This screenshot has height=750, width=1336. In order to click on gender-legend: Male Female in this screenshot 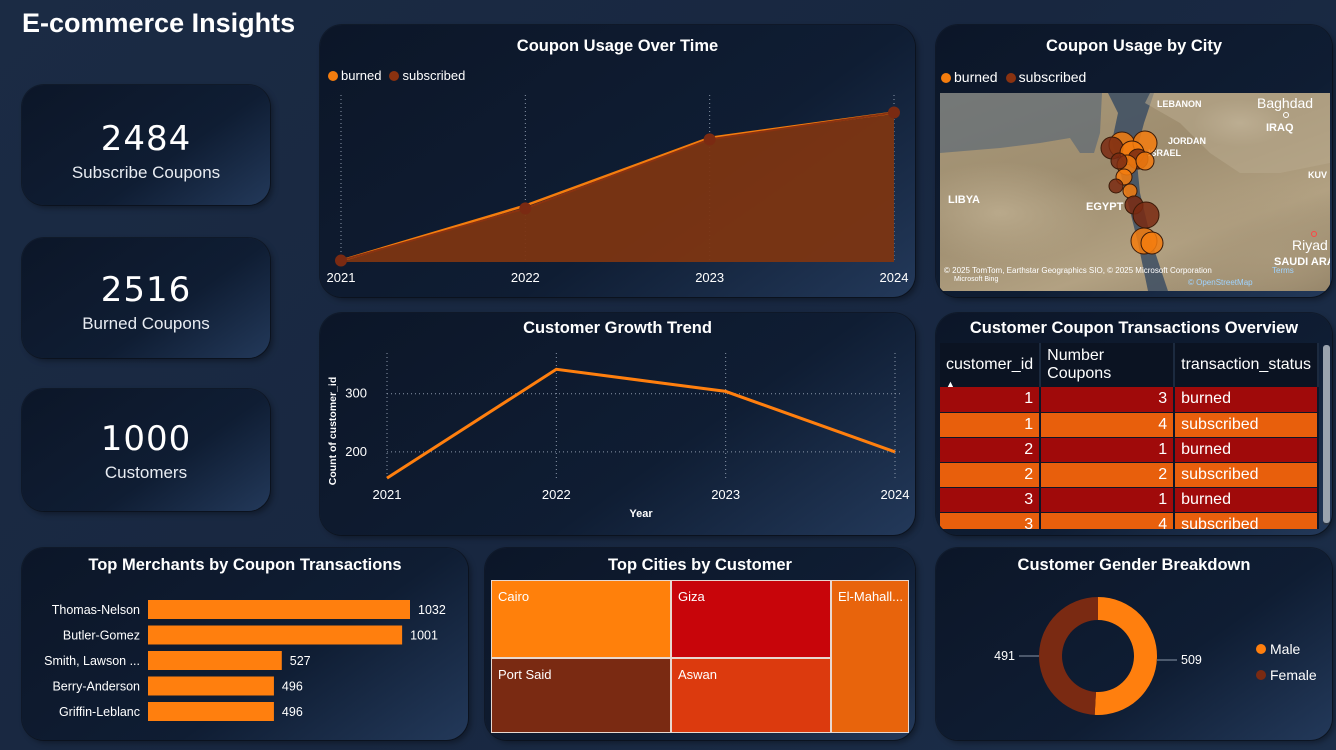, I will do `click(1286, 662)`.